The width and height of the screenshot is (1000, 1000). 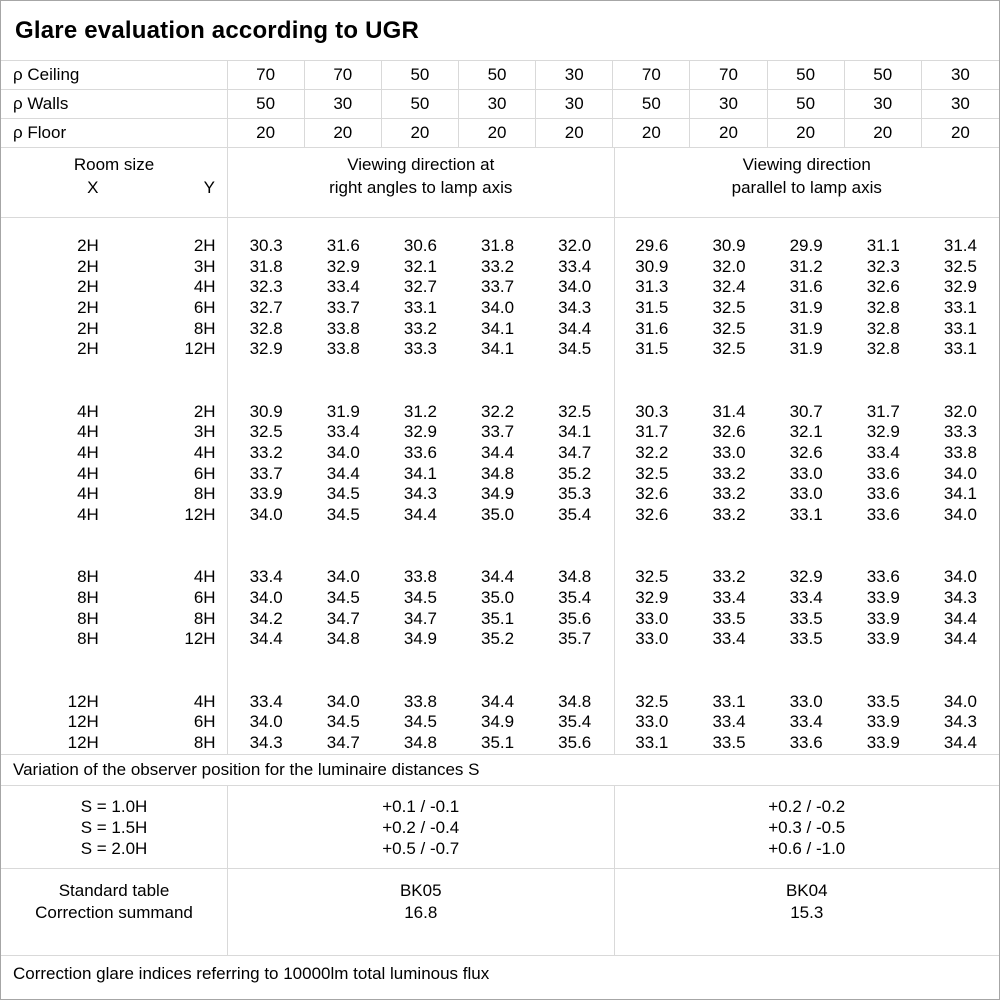 I want to click on summary-labels: Standard table Correction summand, so click(x=114, y=912).